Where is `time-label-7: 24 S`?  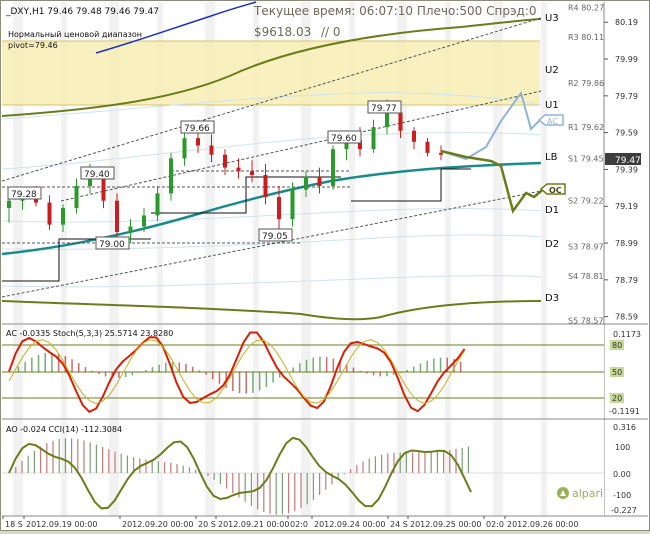 time-label-7: 24 S is located at coordinates (399, 524).